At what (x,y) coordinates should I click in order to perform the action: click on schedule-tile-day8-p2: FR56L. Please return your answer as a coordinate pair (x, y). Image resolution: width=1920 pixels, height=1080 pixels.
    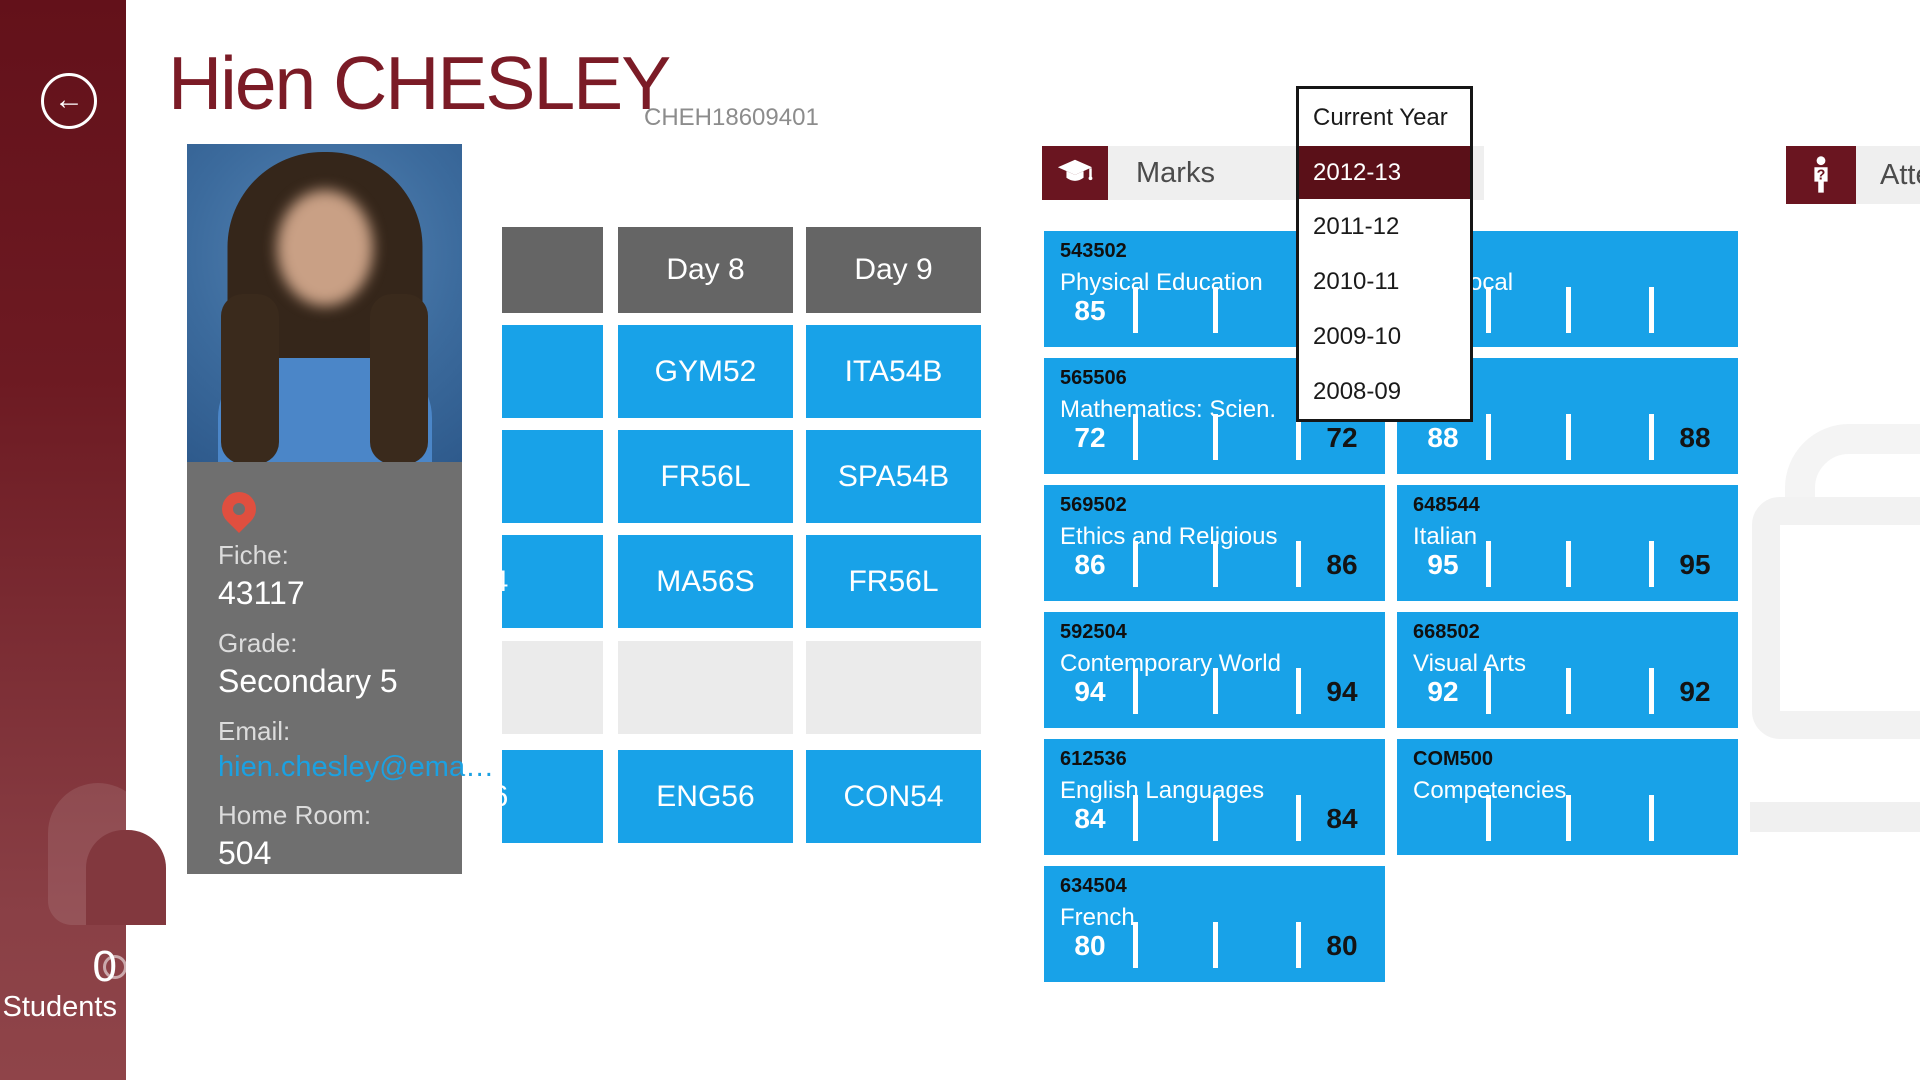
    Looking at the image, I should click on (705, 476).